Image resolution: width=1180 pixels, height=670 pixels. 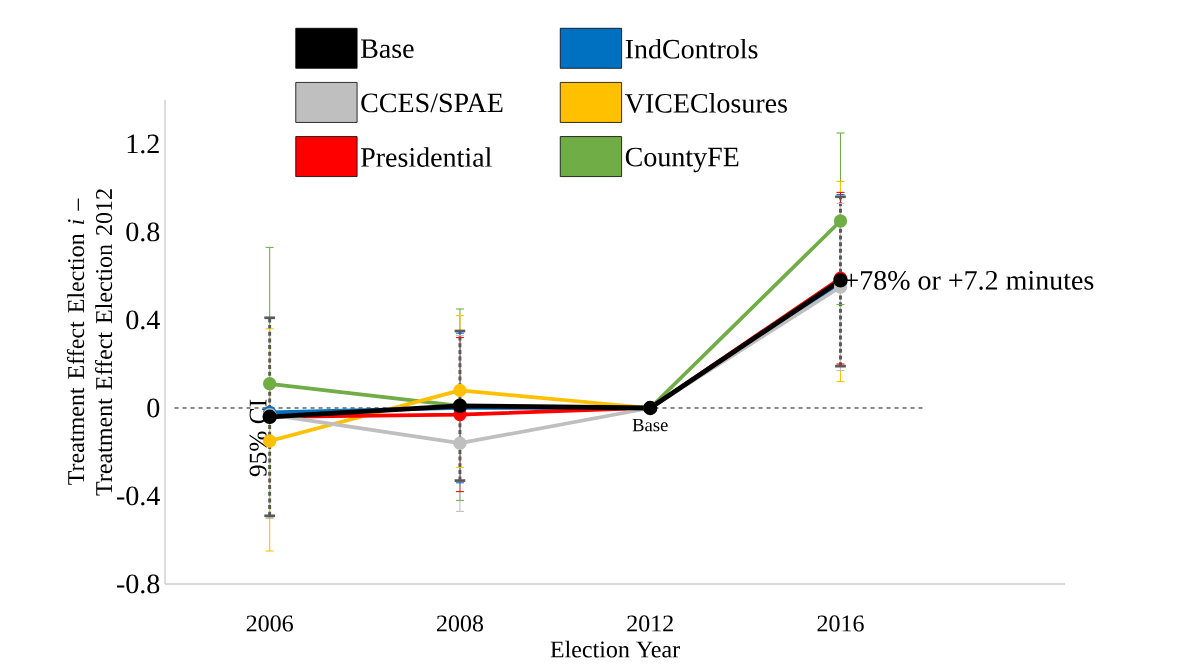 What do you see at coordinates (138, 584) in the screenshot?
I see `y-tick-label: -0.8` at bounding box center [138, 584].